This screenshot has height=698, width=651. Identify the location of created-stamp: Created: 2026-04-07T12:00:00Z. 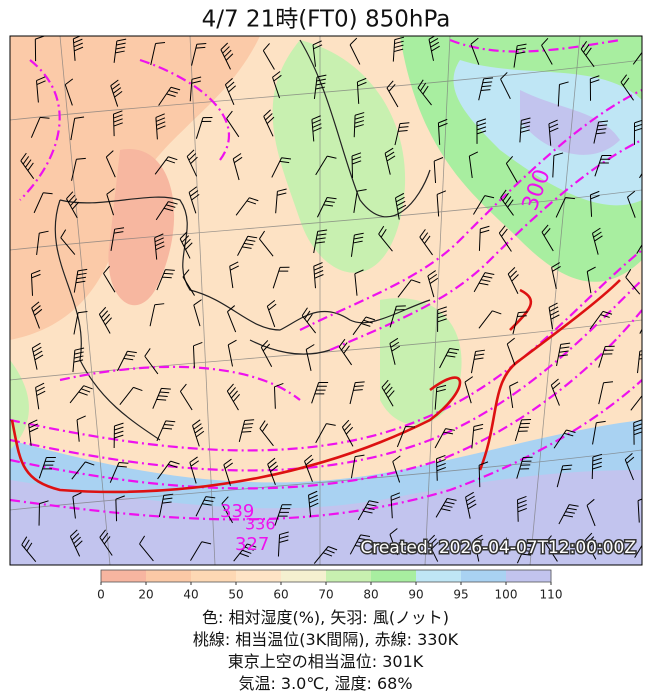
(498, 548).